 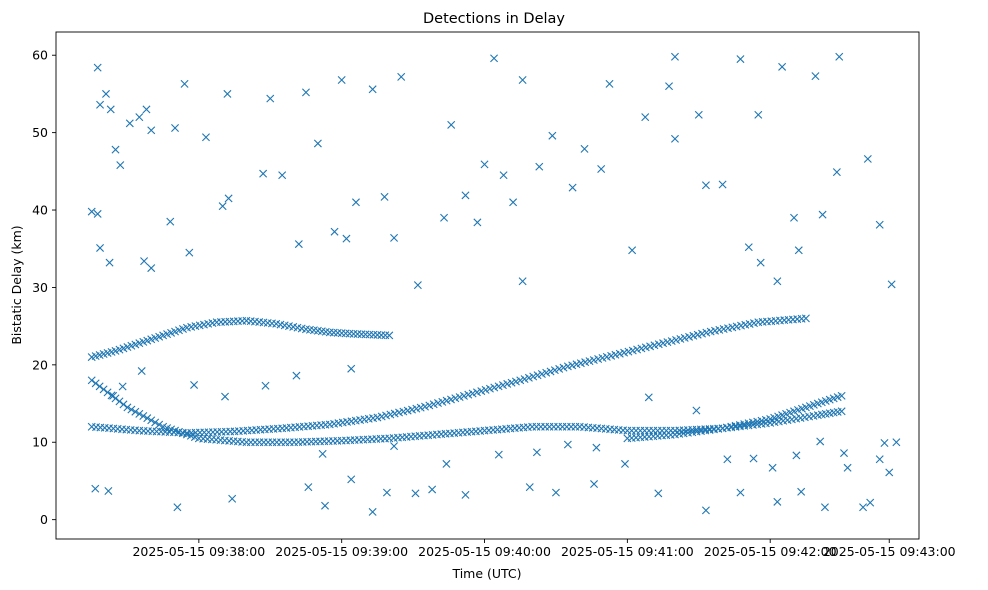 I want to click on x-tick-label: 2025-05-15 09:39:00, so click(x=341, y=551).